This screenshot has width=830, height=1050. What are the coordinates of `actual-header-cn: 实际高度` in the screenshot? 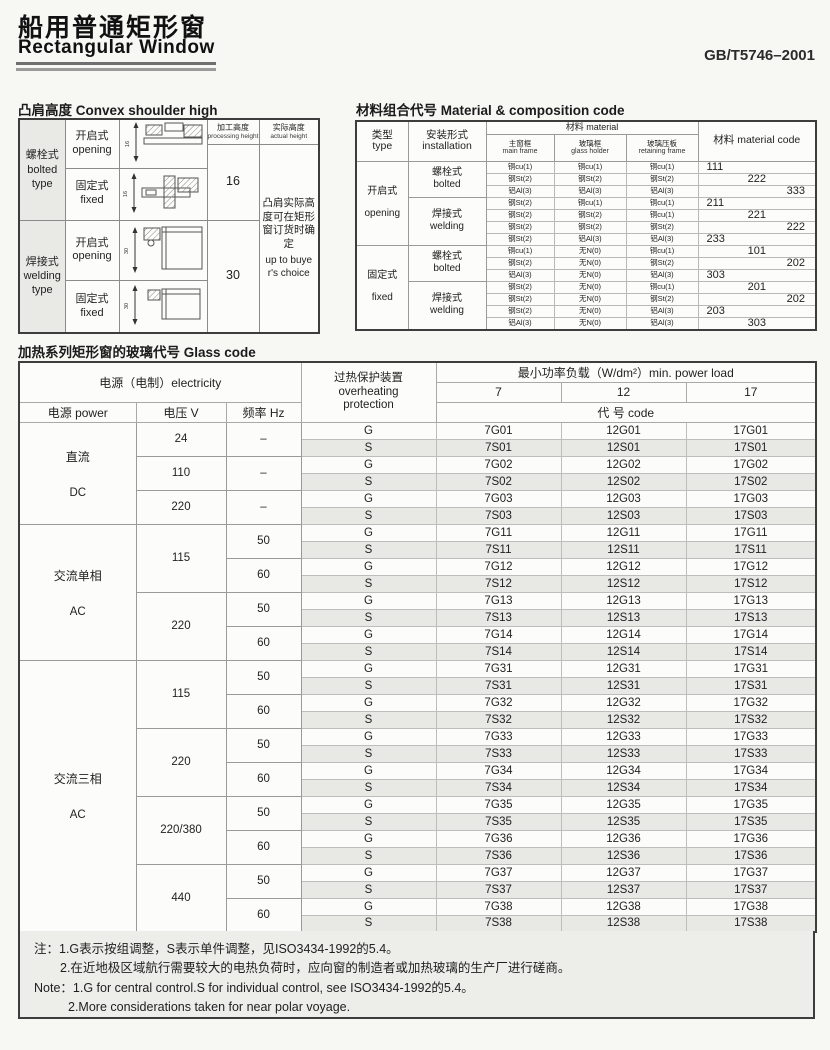 It's located at (288, 127).